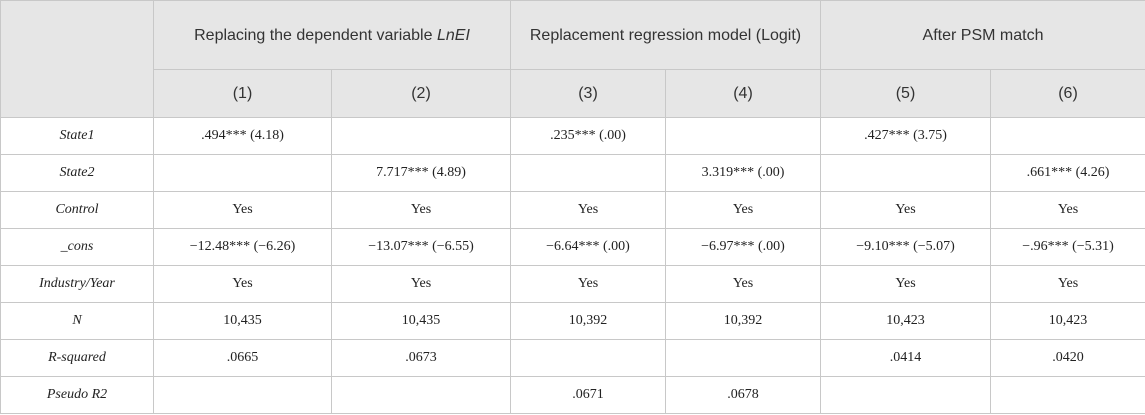 The width and height of the screenshot is (1145, 415). I want to click on column-number-row: (1) (2) (3) (4) (5) (6), so click(573, 93).